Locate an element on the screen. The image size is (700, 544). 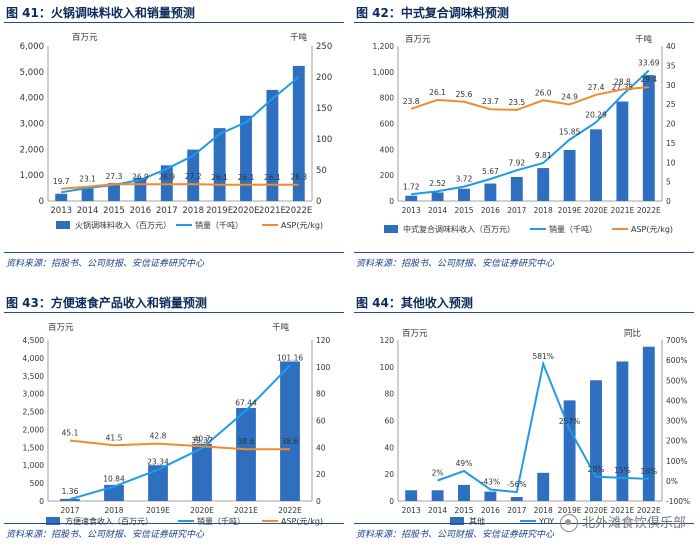
y2-tick-label: 100 is located at coordinates (324, 140).